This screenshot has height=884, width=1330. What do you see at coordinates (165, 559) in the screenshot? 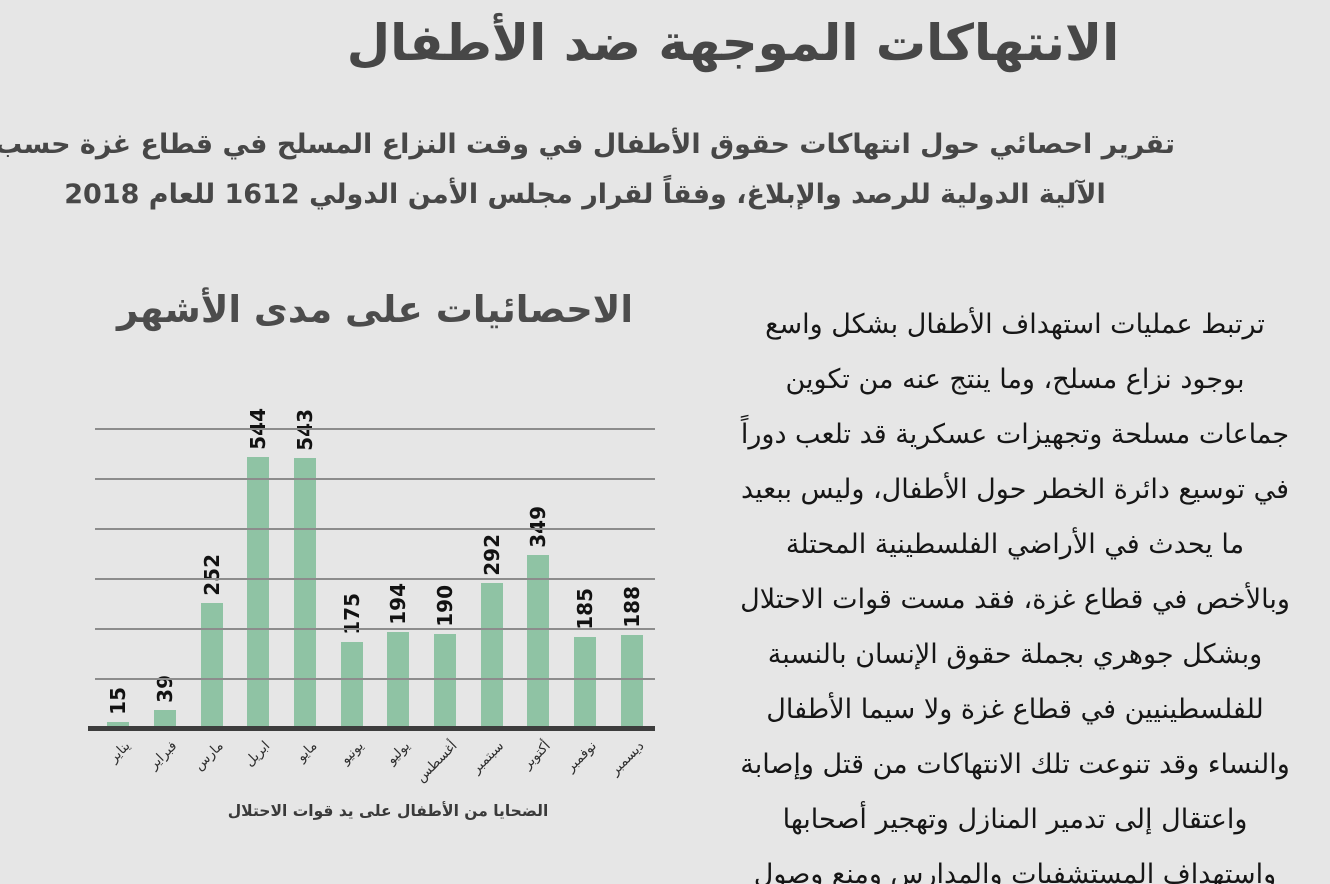
I see `bar-slot-فبراير: 39` at bounding box center [165, 559].